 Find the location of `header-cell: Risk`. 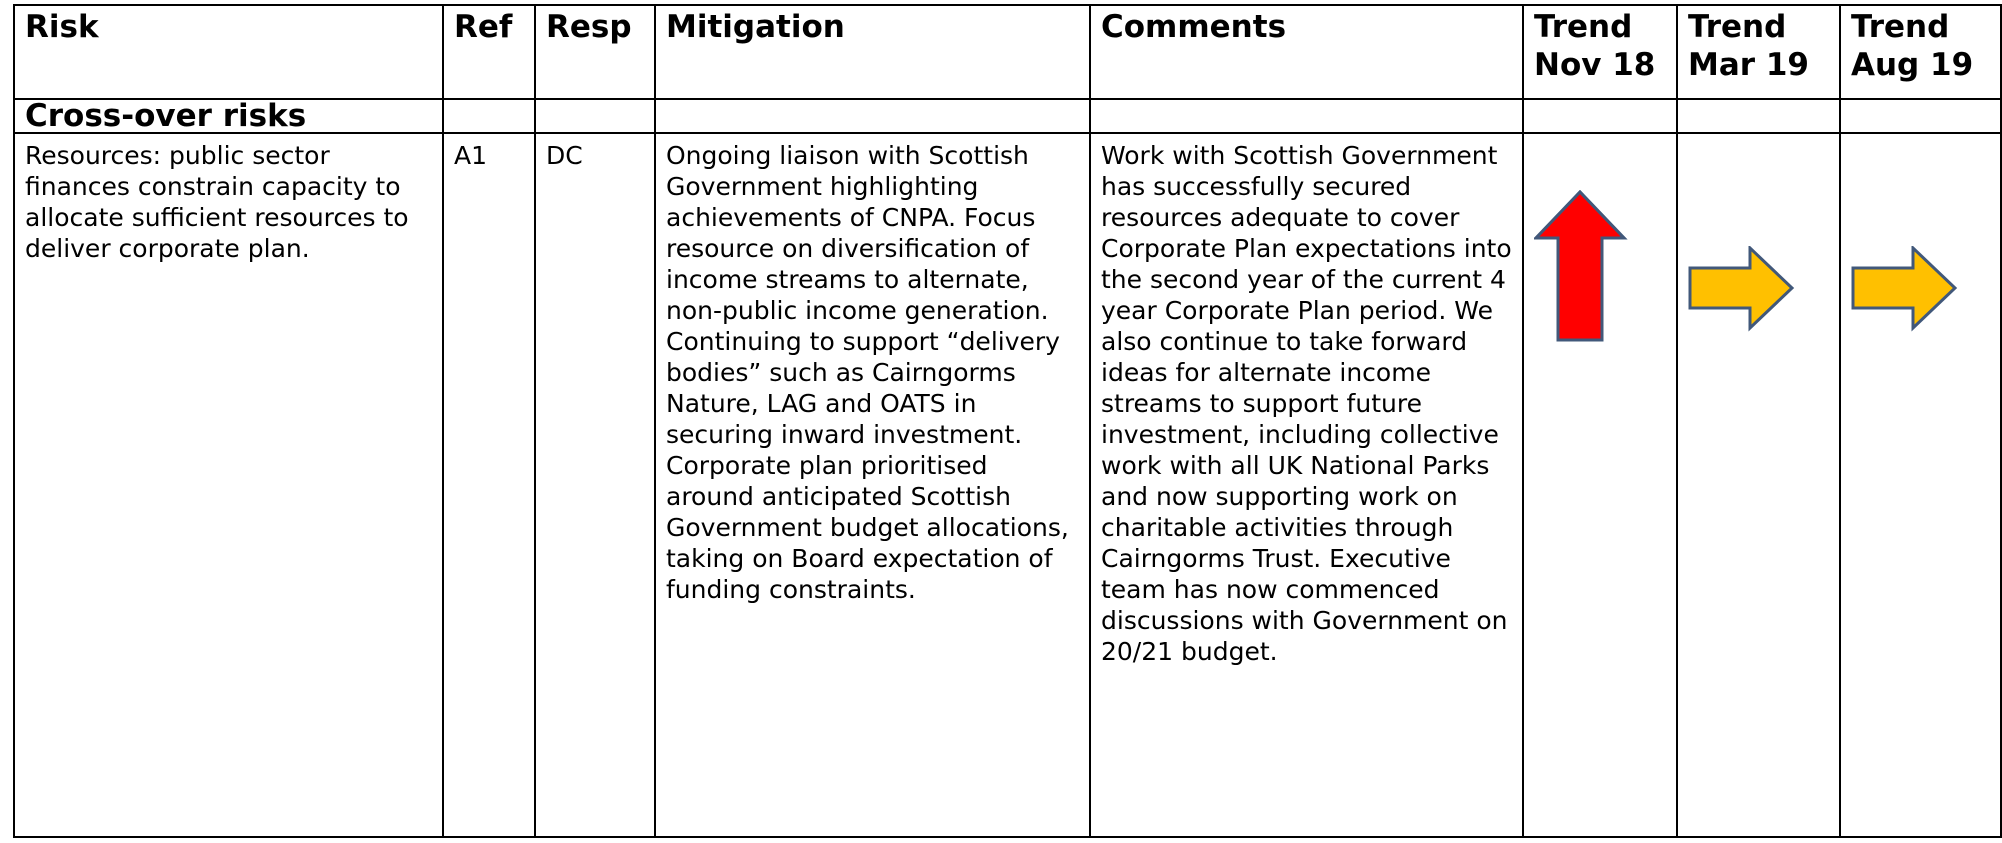

header-cell: Risk is located at coordinates (228, 52).